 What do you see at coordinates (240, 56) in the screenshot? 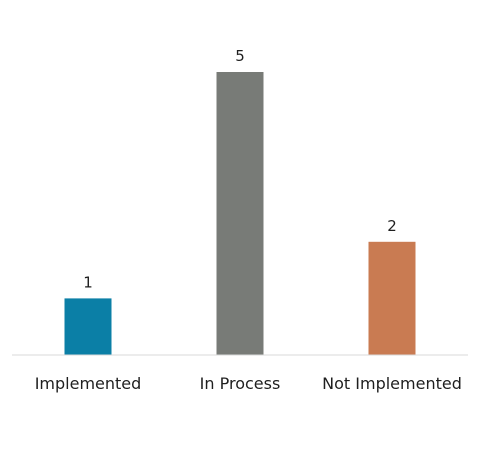
I see `data-label-in-process: 5` at bounding box center [240, 56].